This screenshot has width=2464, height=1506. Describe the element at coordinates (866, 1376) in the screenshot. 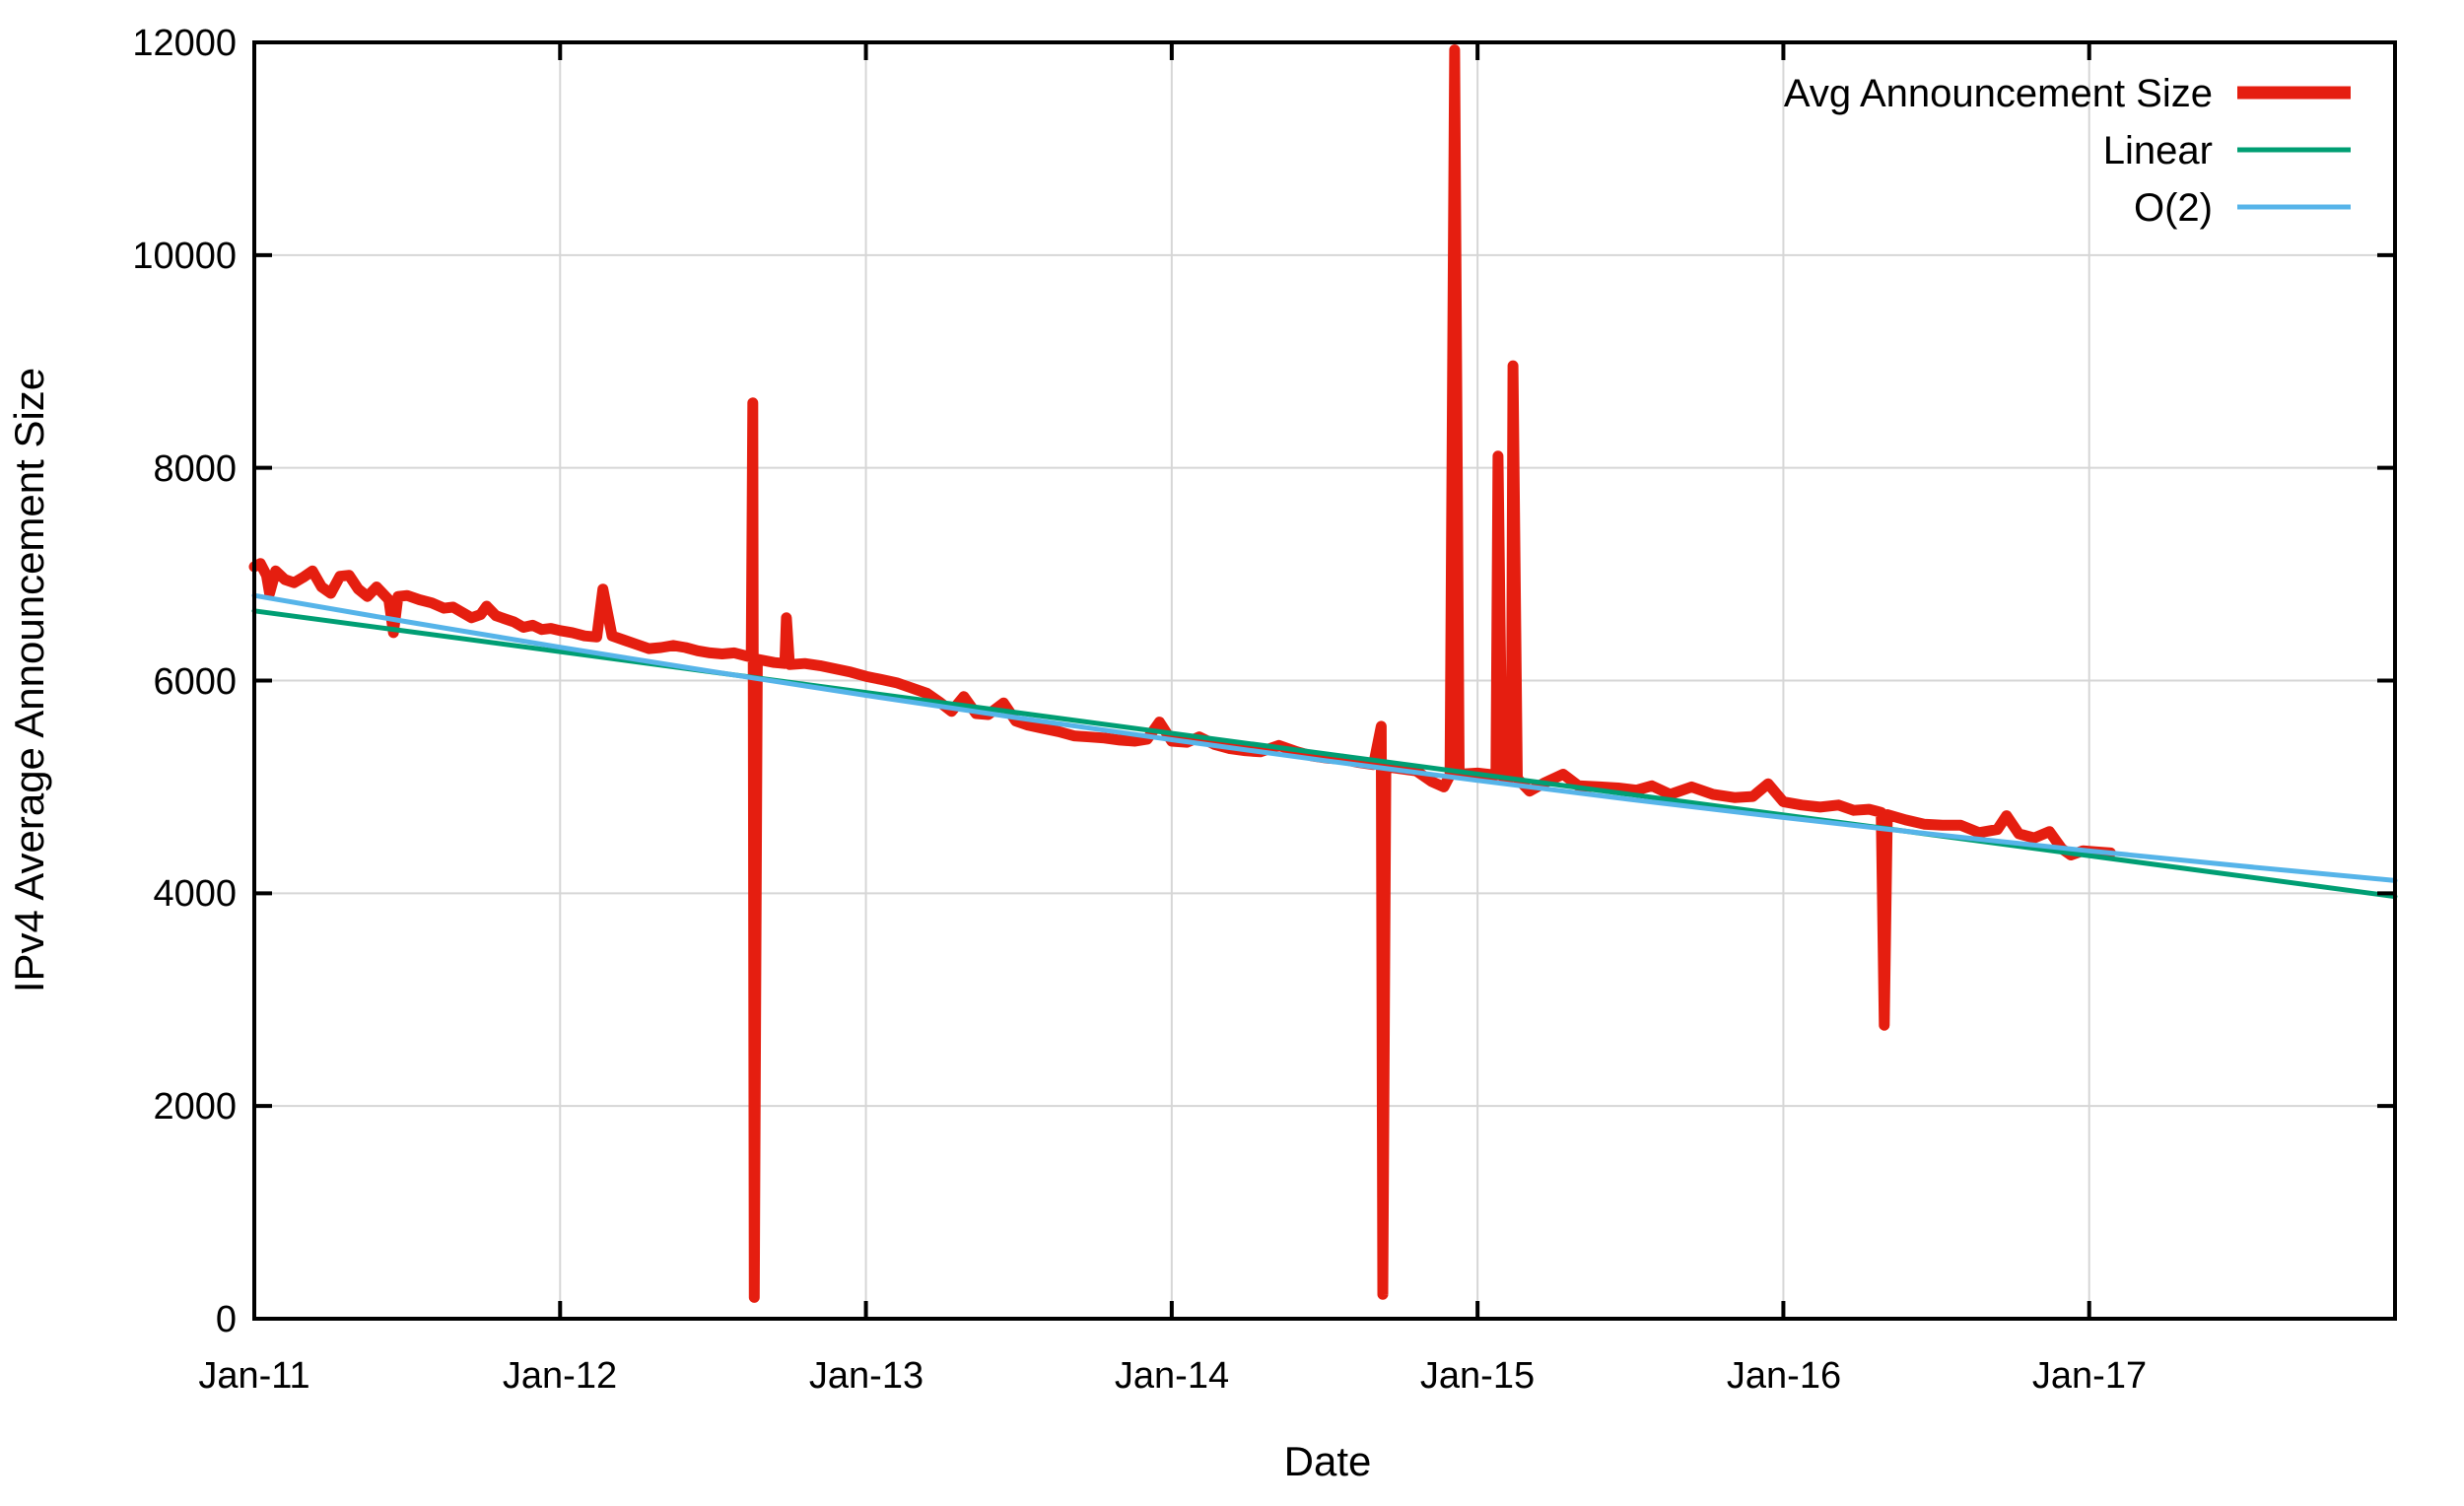

I see `x-tick-label: Jan-13` at that location.